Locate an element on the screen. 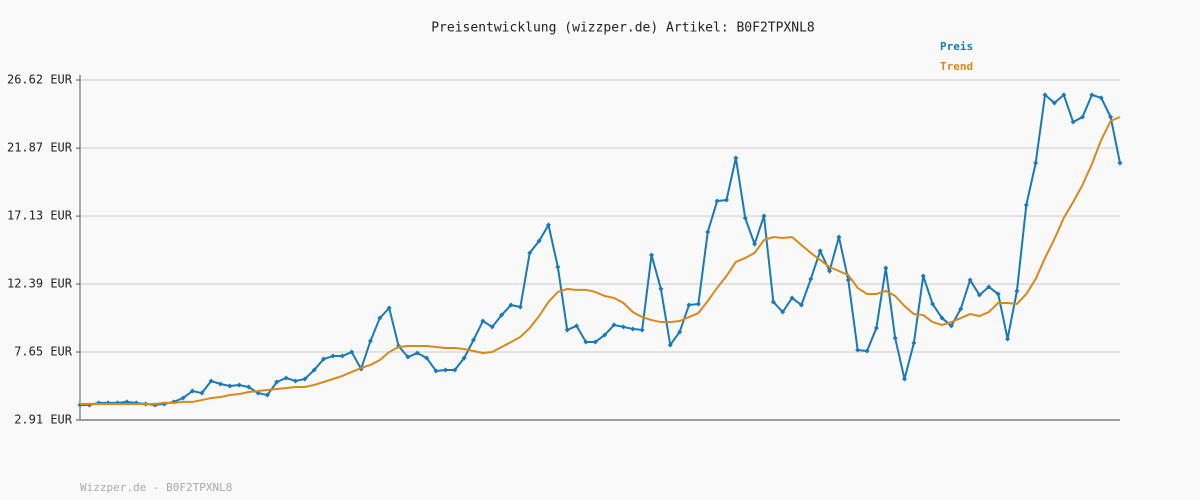 This screenshot has width=1200, height=500. y-tick-label: 2.91 EUR is located at coordinates (43, 420).